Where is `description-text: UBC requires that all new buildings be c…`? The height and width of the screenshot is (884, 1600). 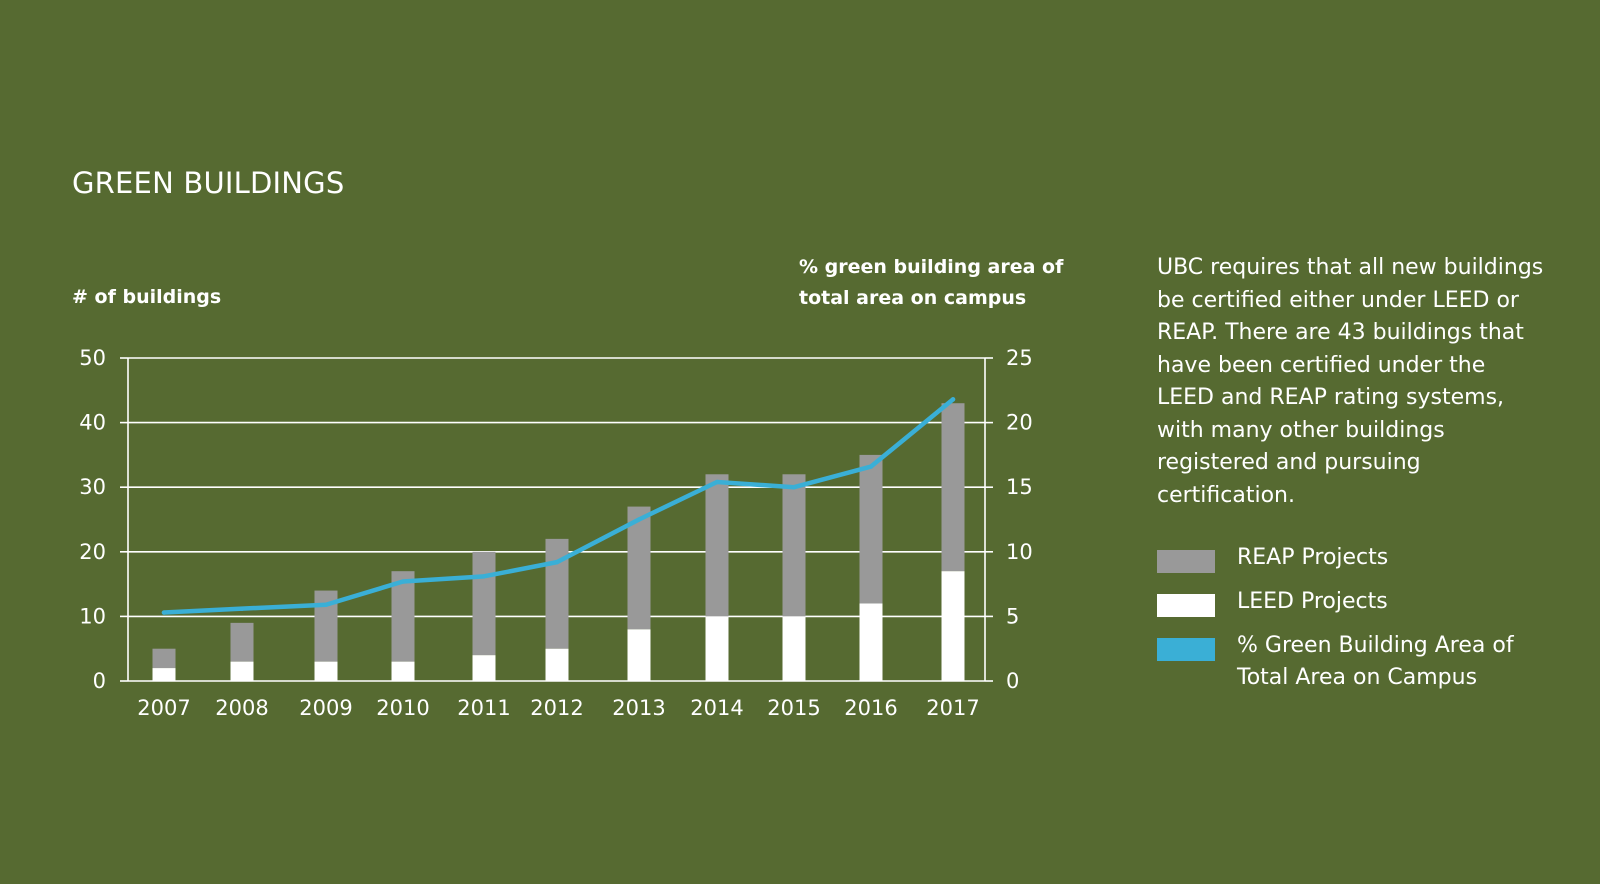
description-text: UBC requires that all new buildings be c… is located at coordinates (1350, 381).